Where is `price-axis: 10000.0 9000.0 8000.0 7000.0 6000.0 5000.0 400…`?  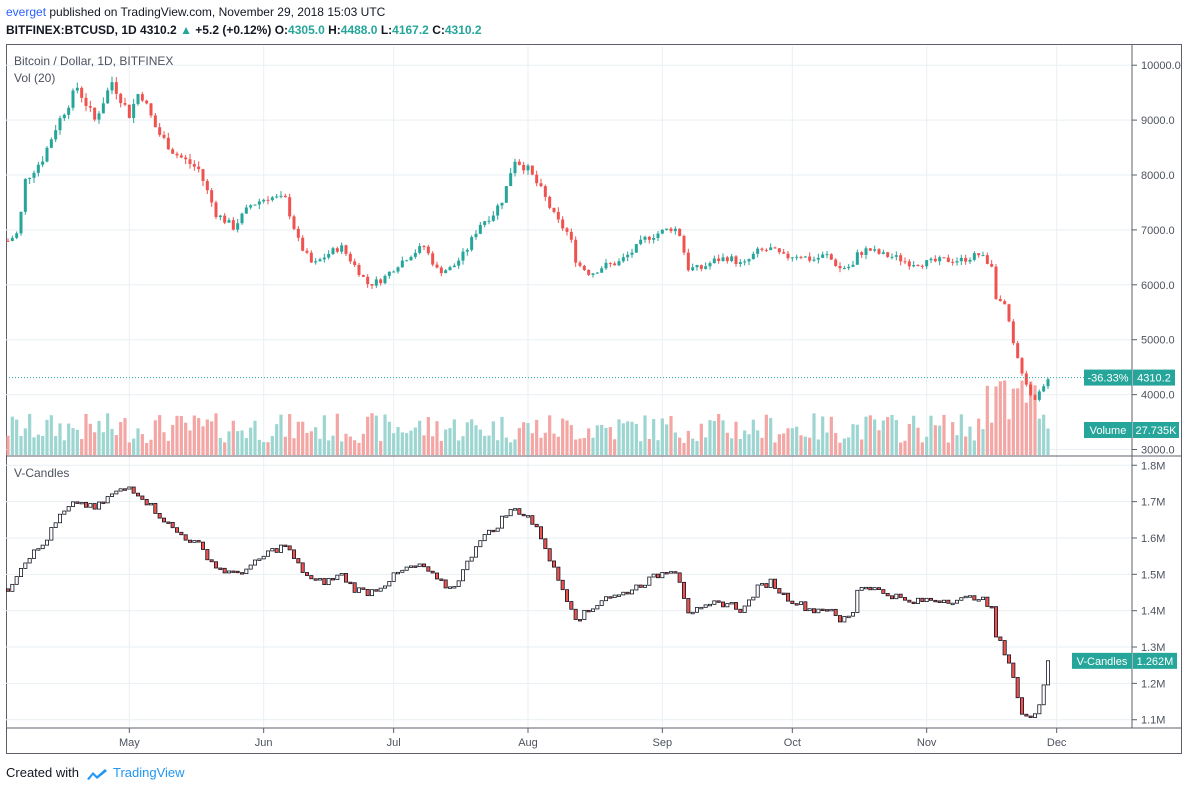 price-axis: 10000.0 9000.0 8000.0 7000.0 6000.0 5000.0 400… is located at coordinates (1156, 258).